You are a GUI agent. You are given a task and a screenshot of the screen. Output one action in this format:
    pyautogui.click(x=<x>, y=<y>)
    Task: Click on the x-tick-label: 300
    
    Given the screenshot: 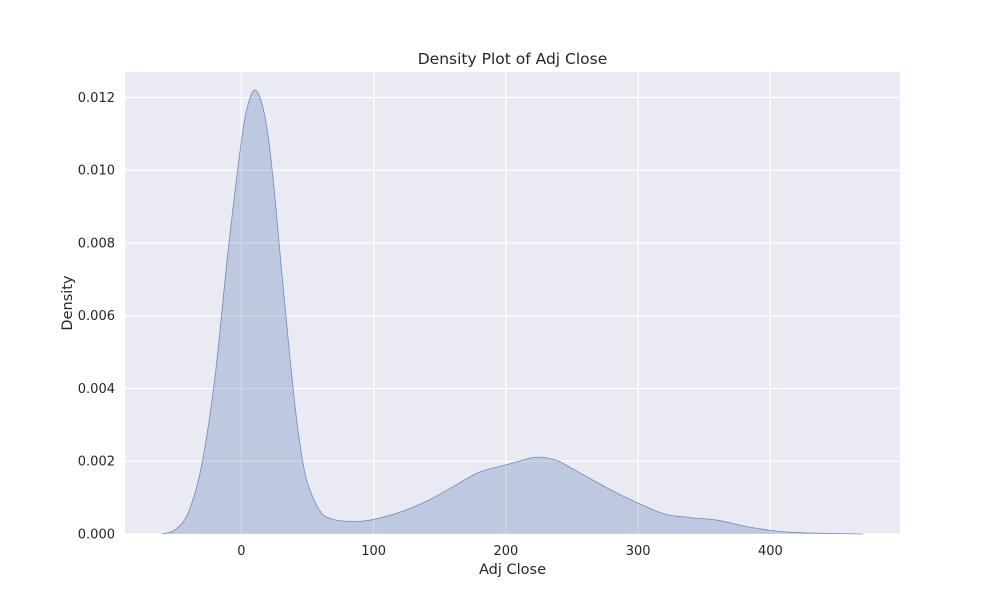 What is the action you would take?
    pyautogui.click(x=638, y=551)
    